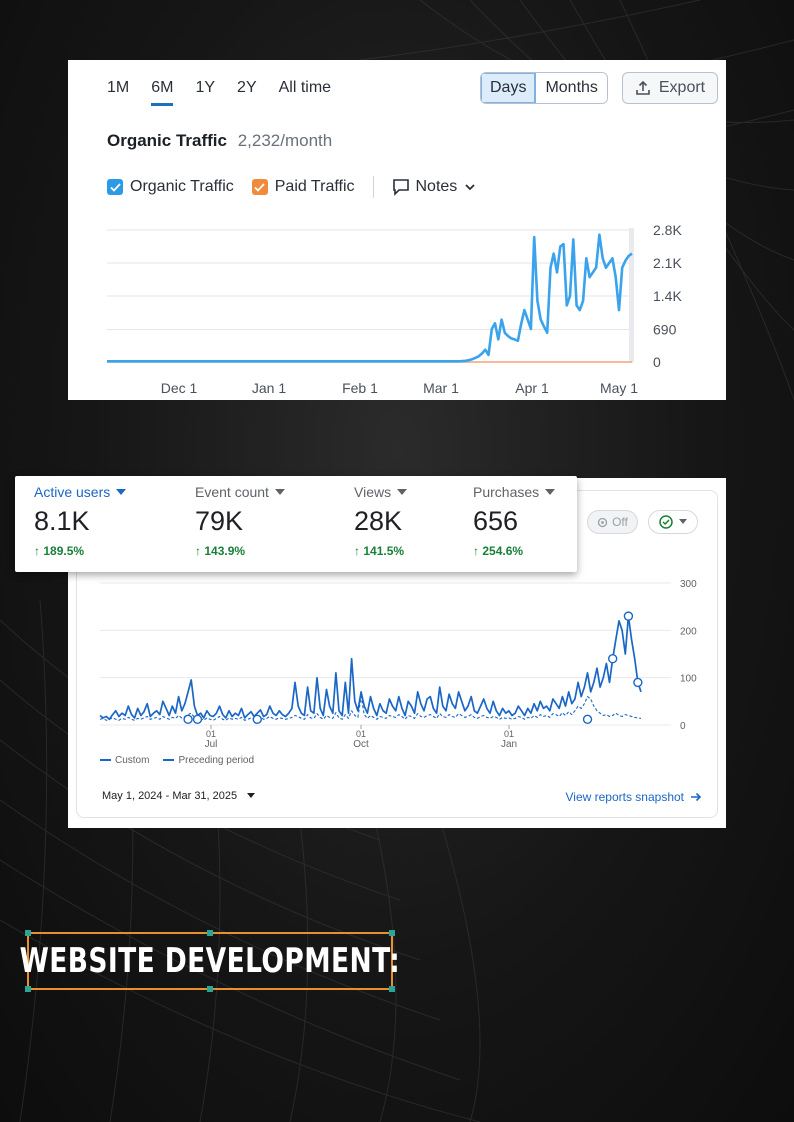 The height and width of the screenshot is (1122, 794). I want to click on metric-delta: ↑ 189.5%, so click(59, 551).